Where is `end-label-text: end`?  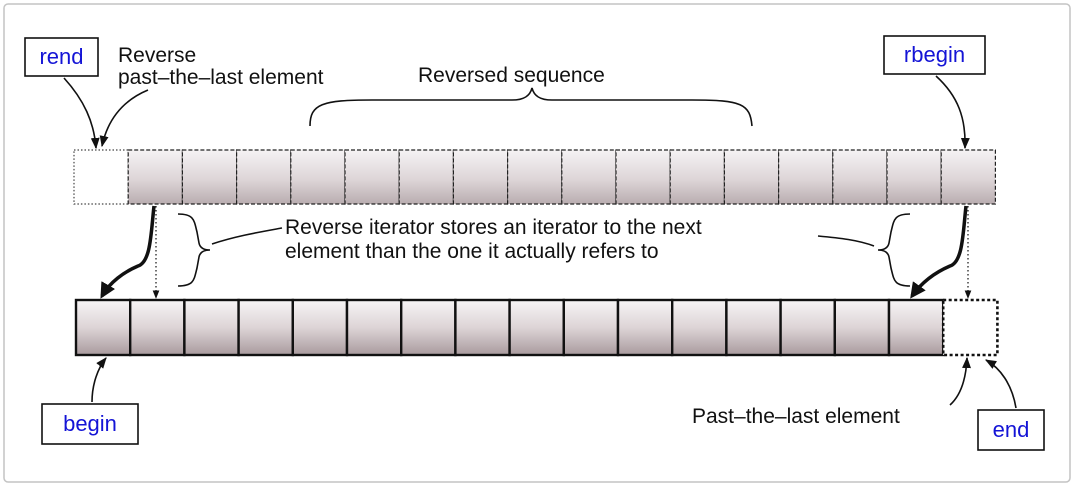
end-label-text: end is located at coordinates (1011, 429).